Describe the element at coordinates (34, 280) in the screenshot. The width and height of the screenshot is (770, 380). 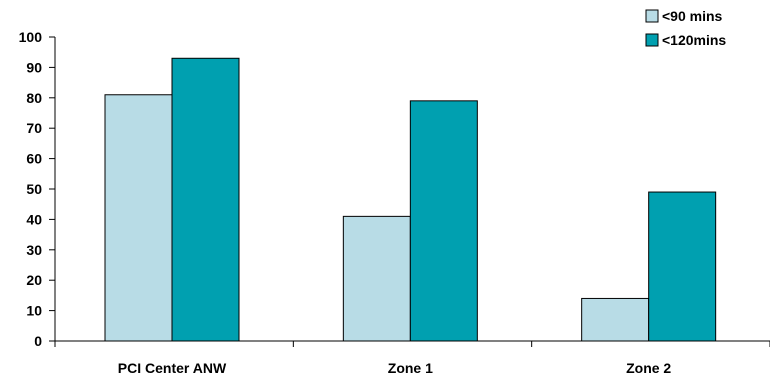
I see `y-tick-label: 20` at that location.